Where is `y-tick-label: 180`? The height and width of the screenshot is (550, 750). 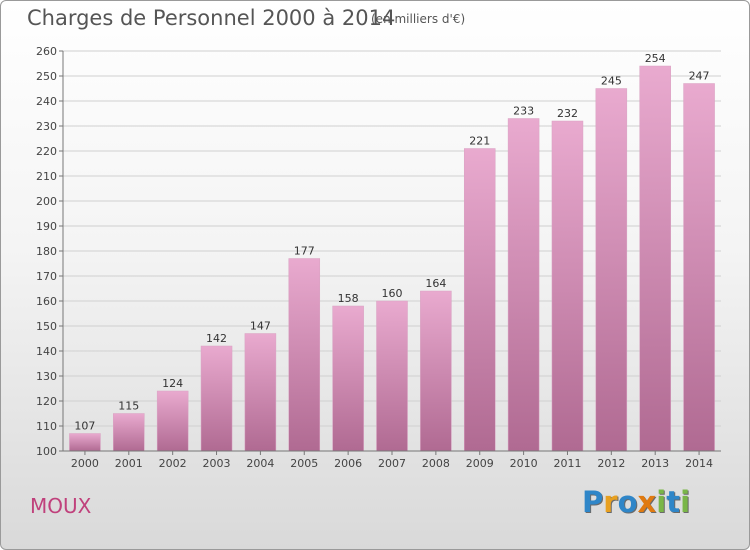
y-tick-label: 180 is located at coordinates (46, 251).